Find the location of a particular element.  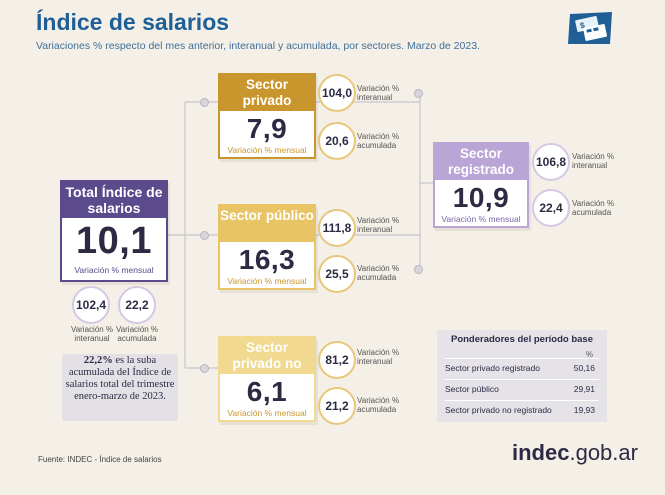

table-row: Sector privado registrado 50,16 is located at coordinates (522, 367).